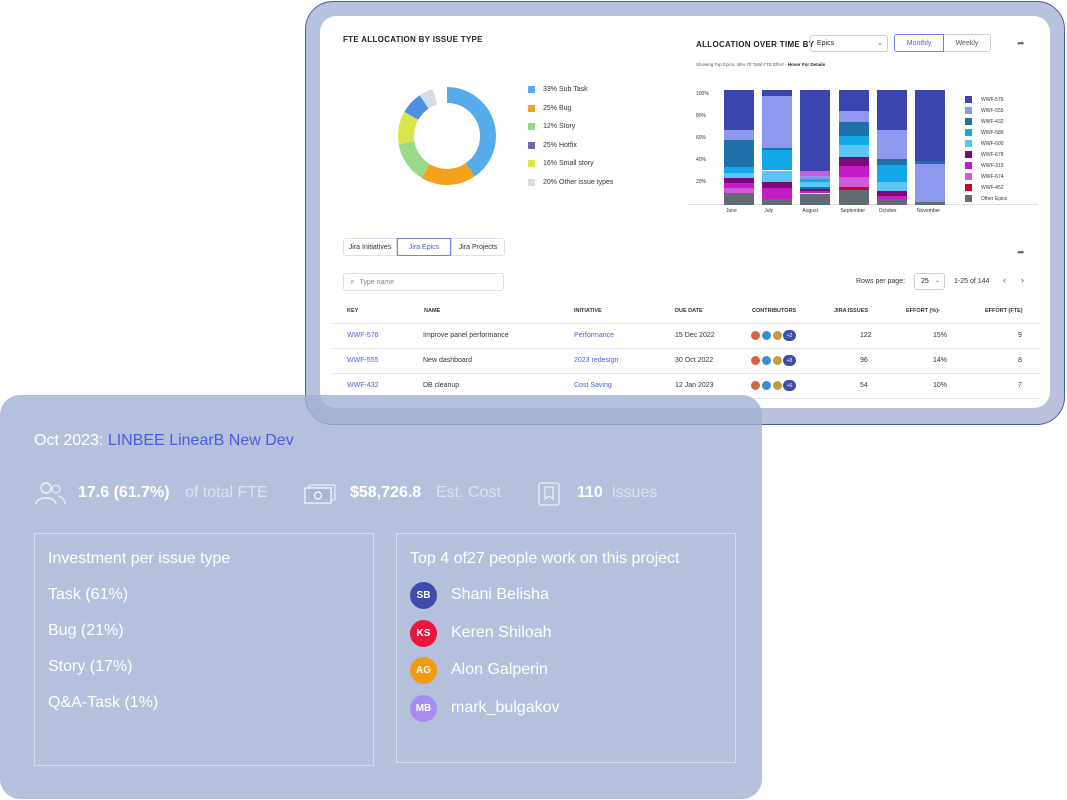 The image size is (1067, 800). I want to click on project-link: LINBEE LinearB New Dev, so click(200, 440).